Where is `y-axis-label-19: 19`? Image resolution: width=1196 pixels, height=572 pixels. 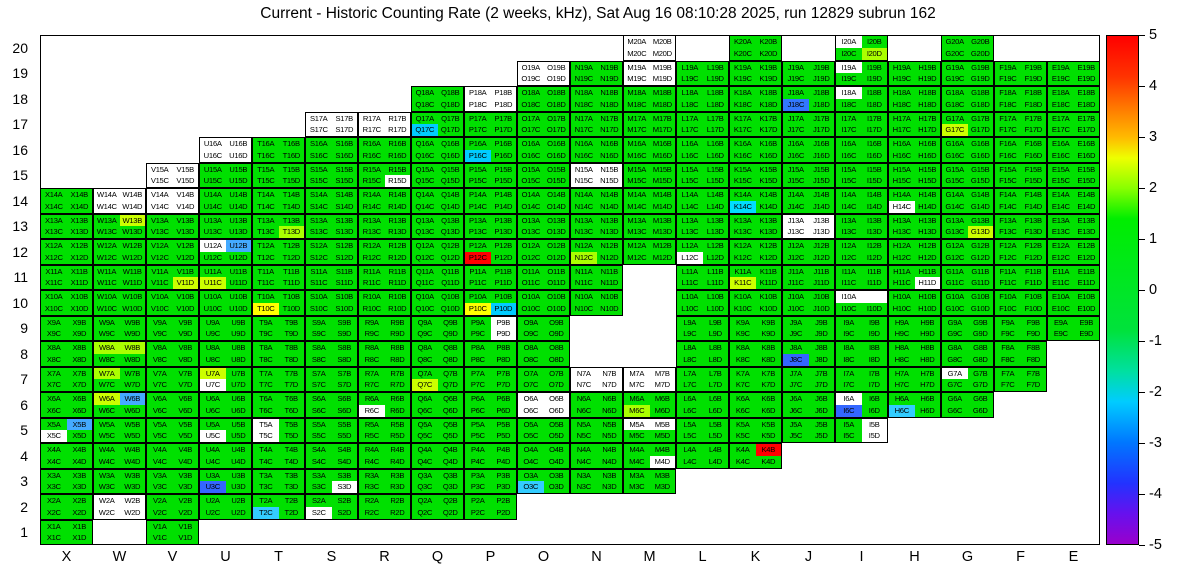
y-axis-label-19: 19 is located at coordinates (20, 73).